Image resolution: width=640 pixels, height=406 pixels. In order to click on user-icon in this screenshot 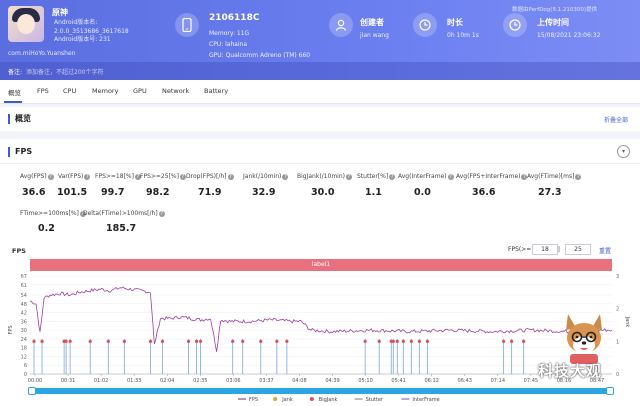, I will do `click(341, 25)`.